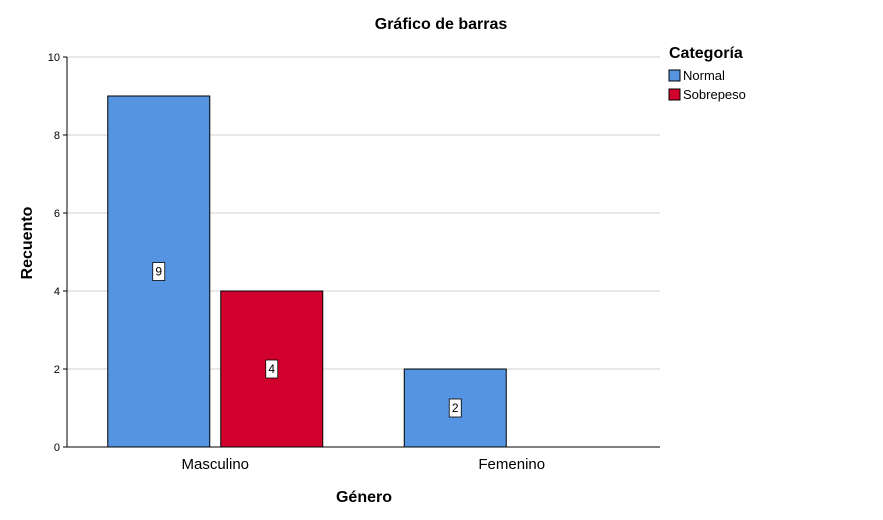 The width and height of the screenshot is (883, 520). What do you see at coordinates (57, 448) in the screenshot?
I see `y-tick-label: 0` at bounding box center [57, 448].